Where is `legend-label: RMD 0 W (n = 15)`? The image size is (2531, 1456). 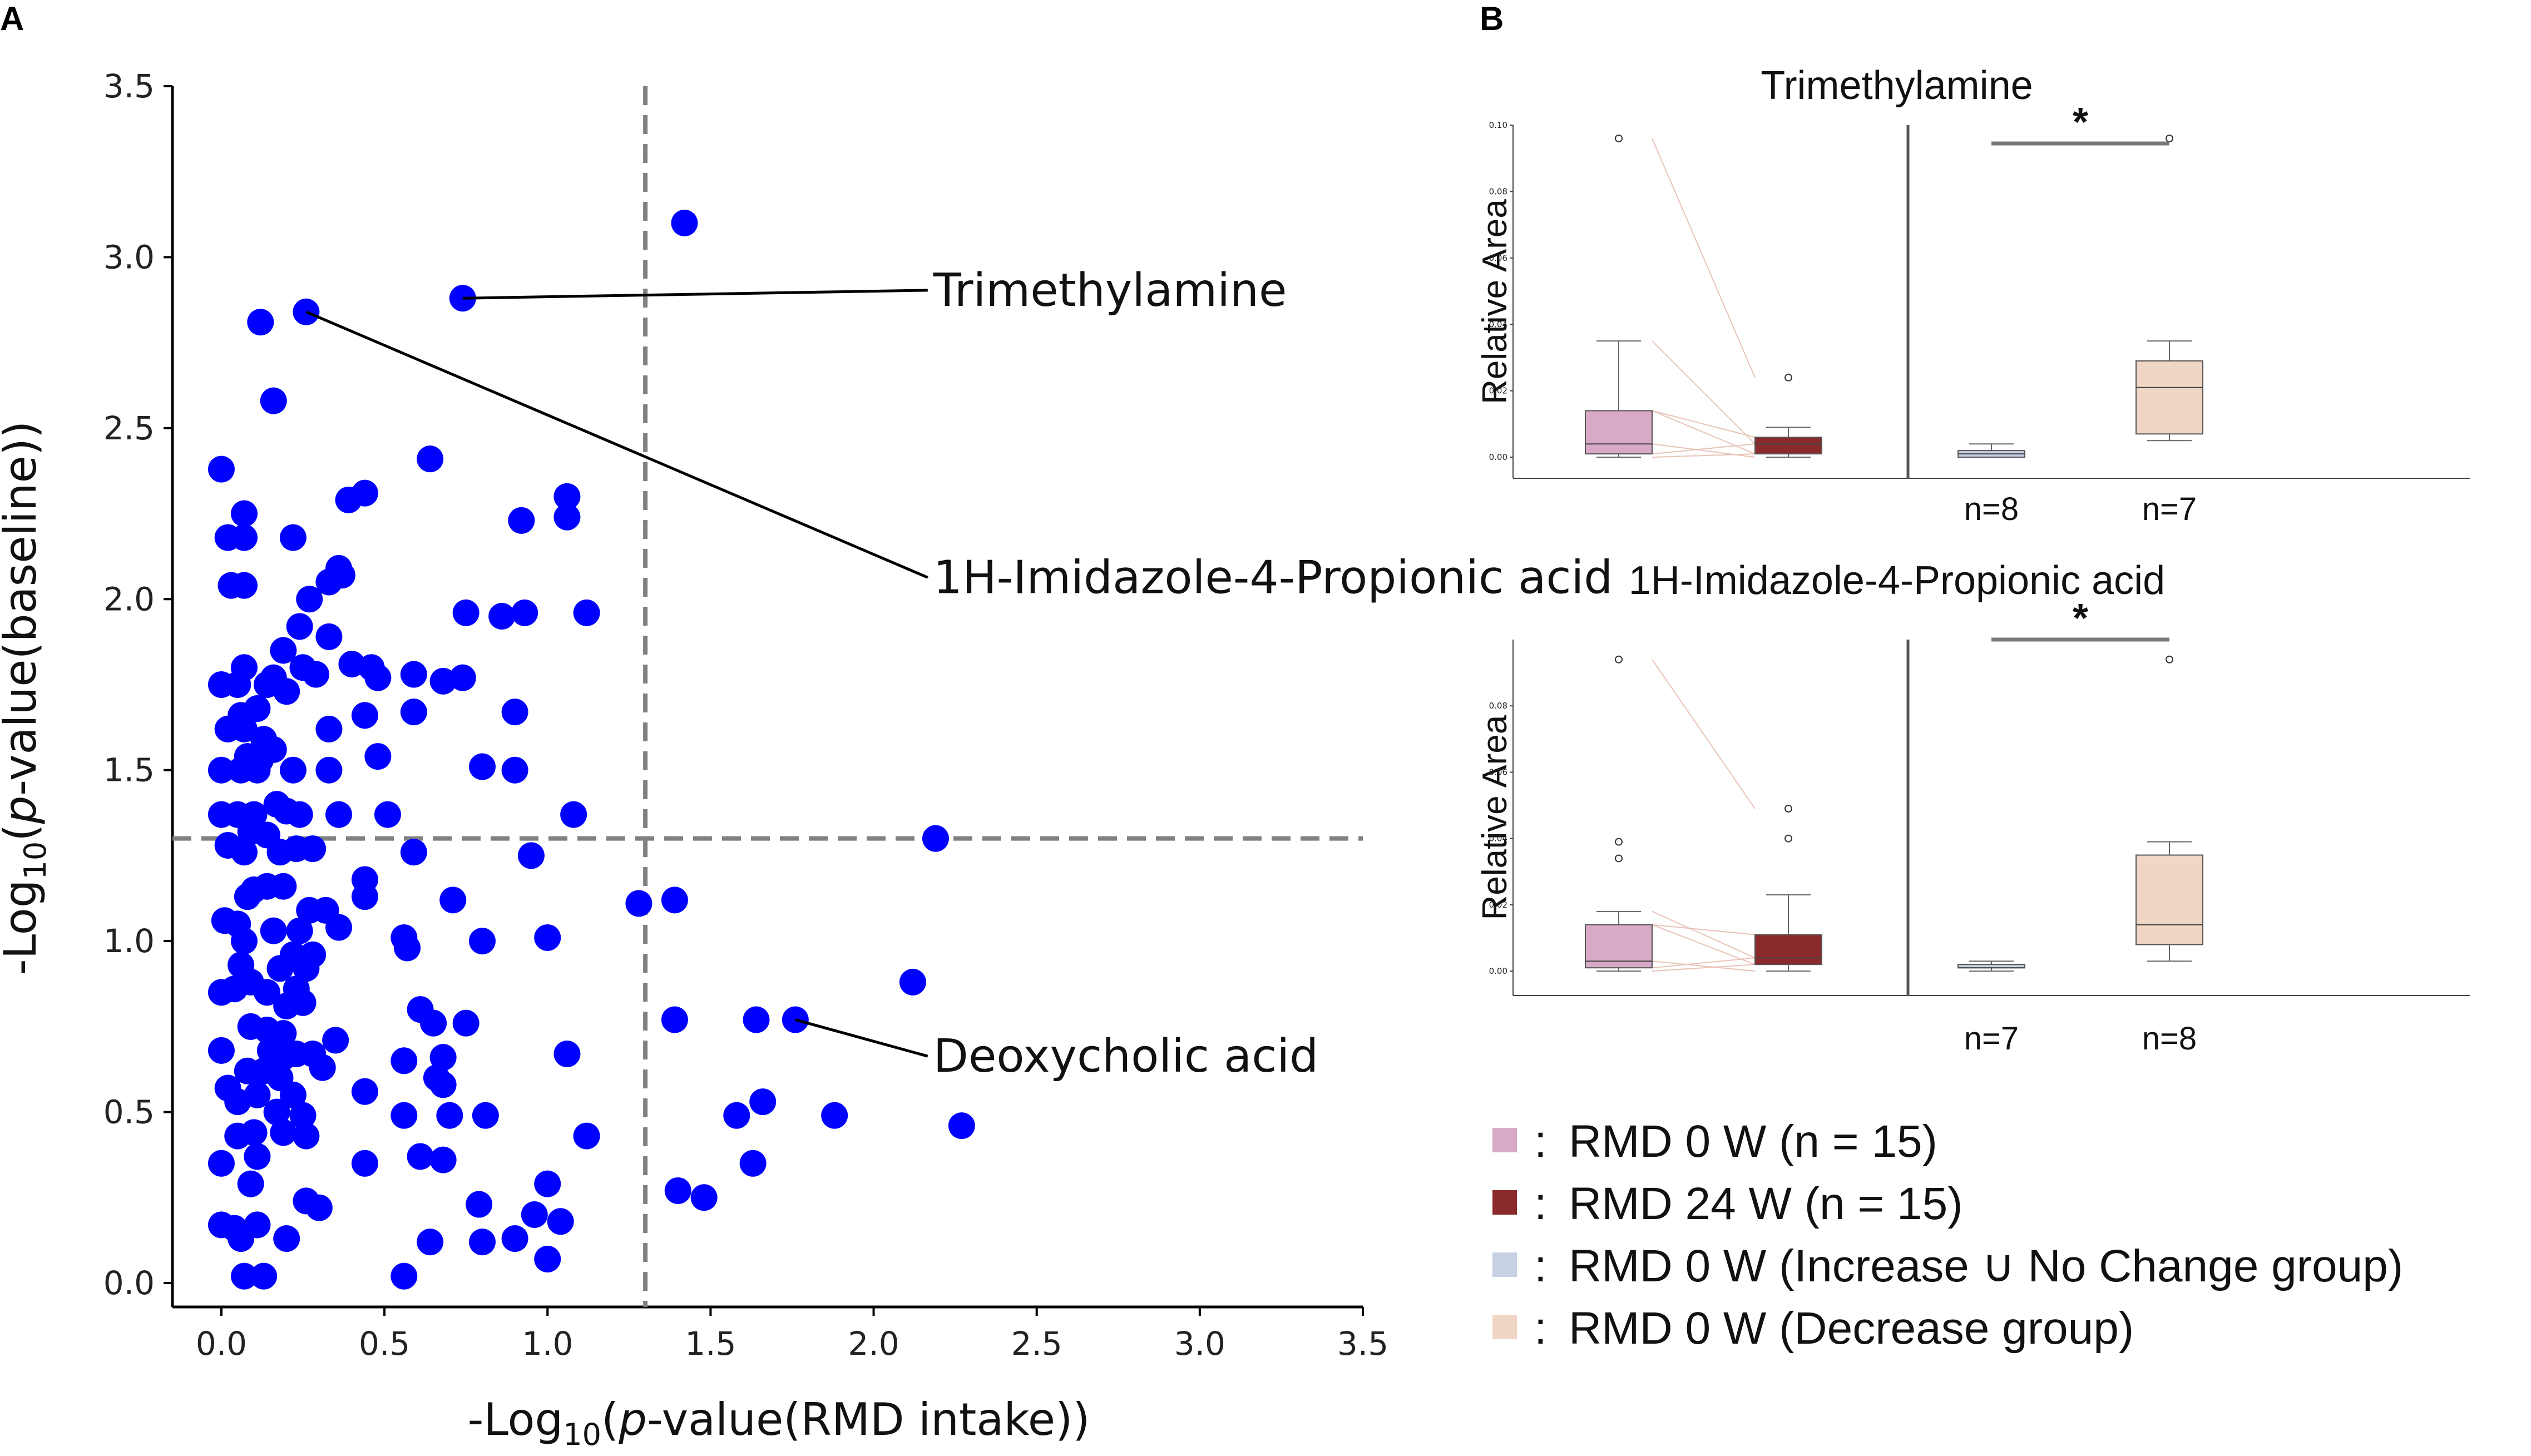 legend-label: RMD 0 W (n = 15) is located at coordinates (1753, 1141).